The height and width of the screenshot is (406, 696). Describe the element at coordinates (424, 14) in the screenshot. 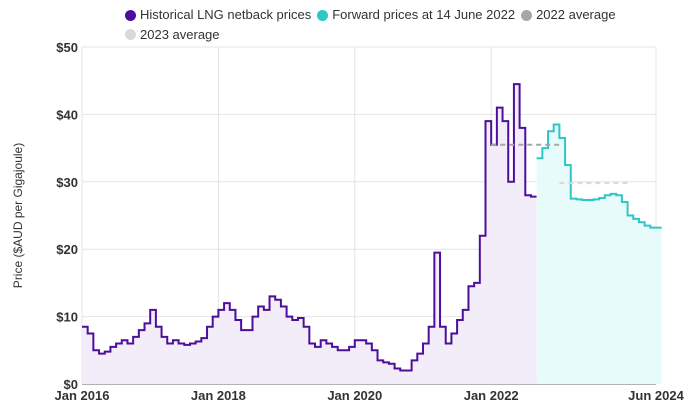

I see `legend-label: Forward prices at 14 June 2022` at that location.